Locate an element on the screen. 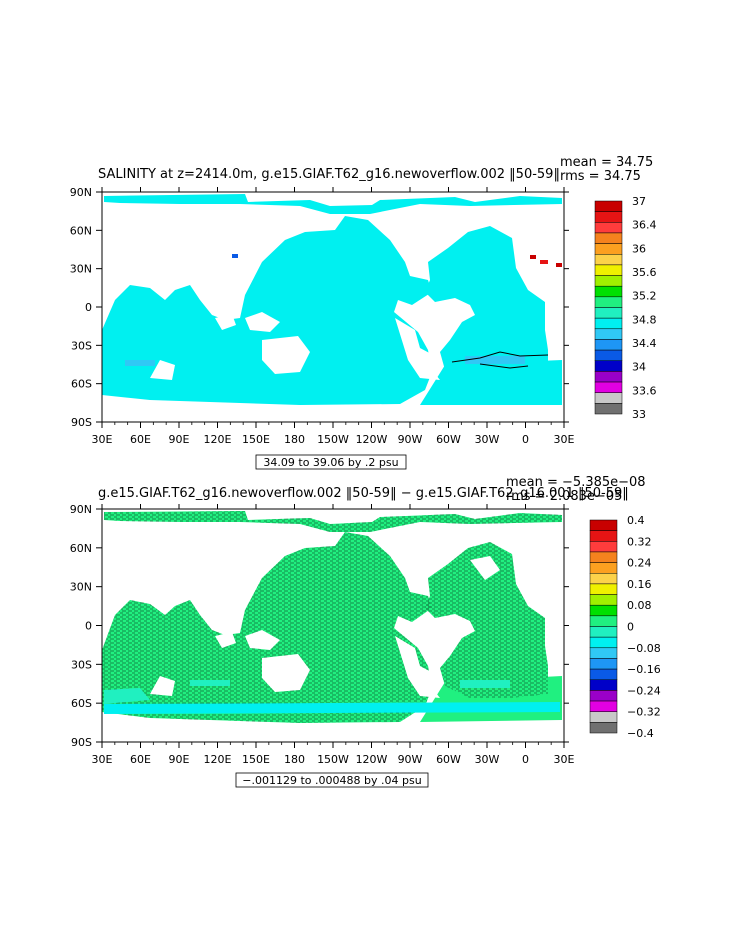 The height and width of the screenshot is (945, 733). panel1-range-box is located at coordinates (331, 462).